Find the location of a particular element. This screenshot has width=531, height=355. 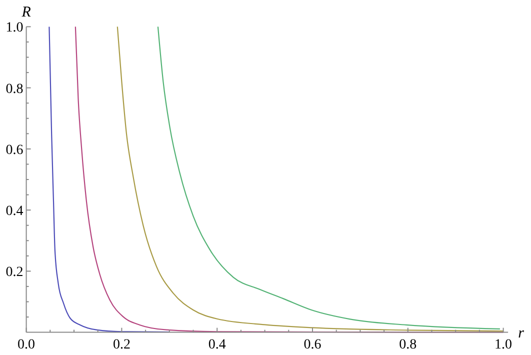

y-tick-label: 0.4 is located at coordinates (15, 212).